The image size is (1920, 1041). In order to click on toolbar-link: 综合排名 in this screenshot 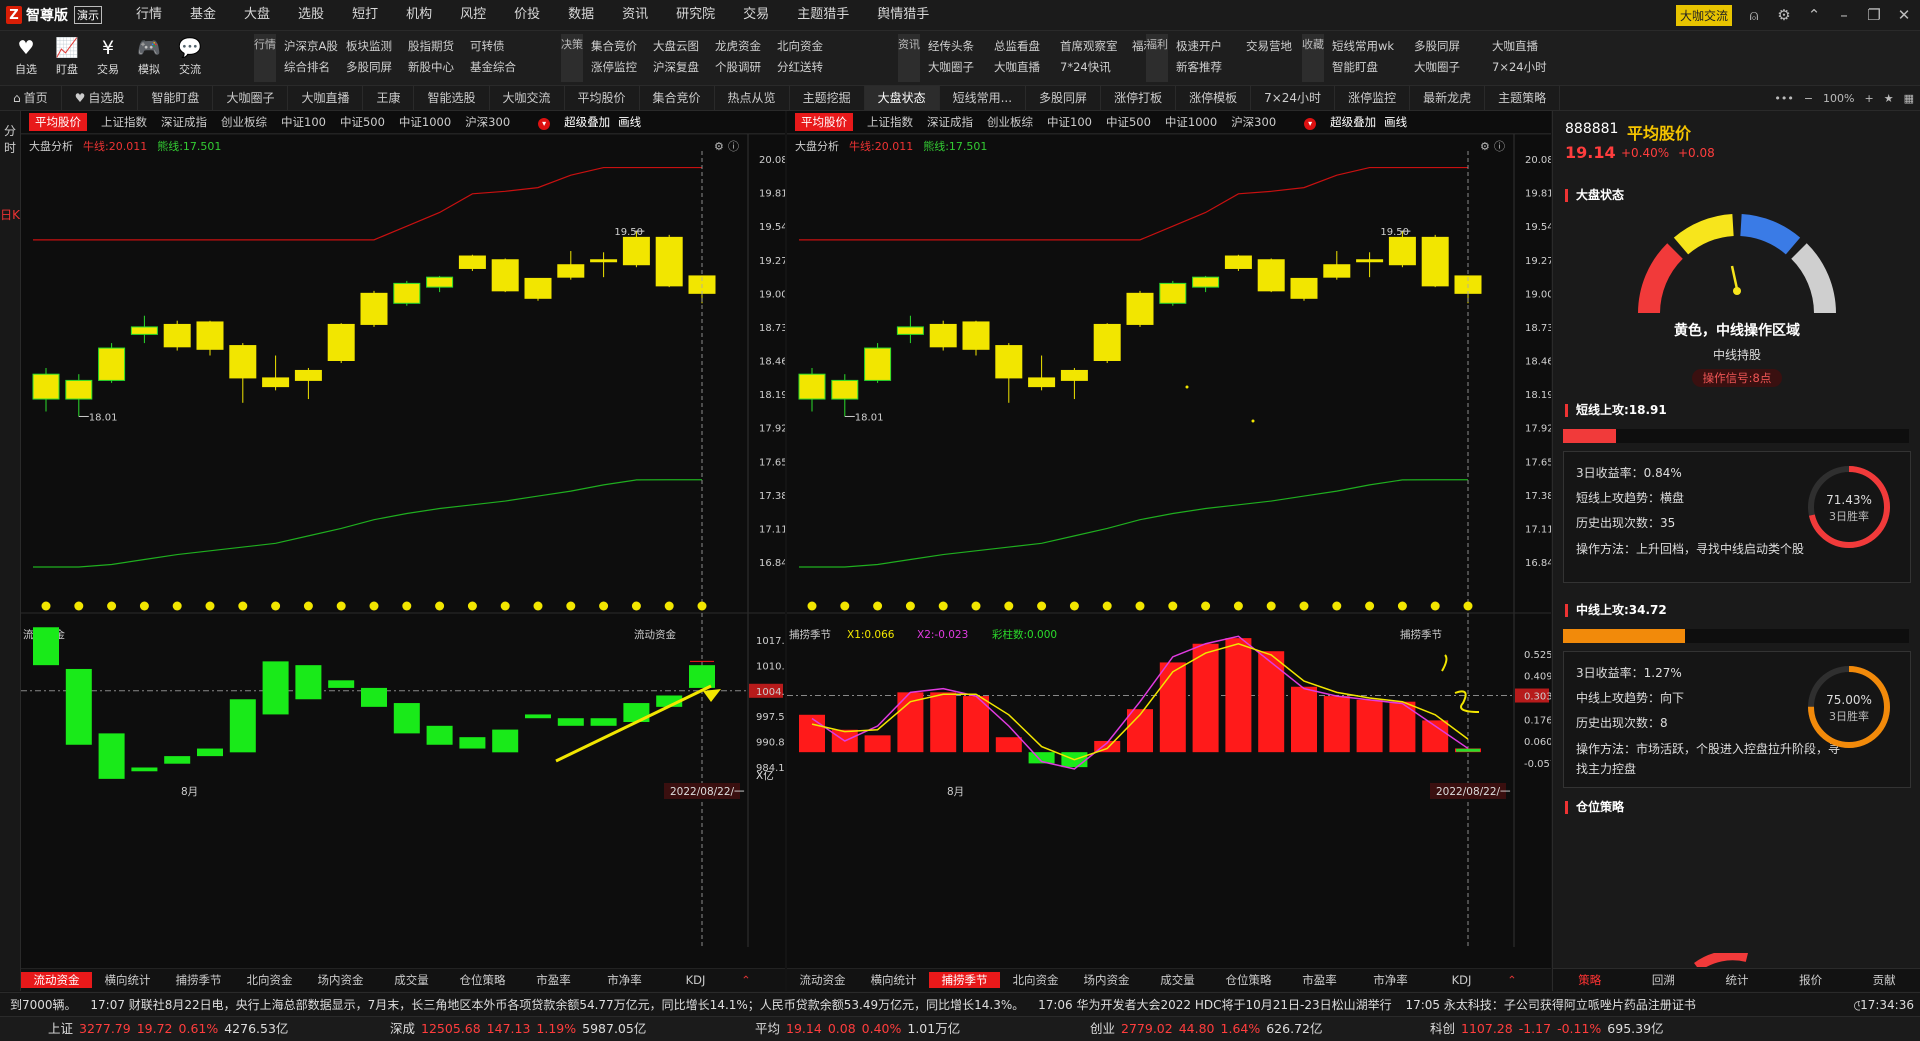, I will do `click(307, 67)`.